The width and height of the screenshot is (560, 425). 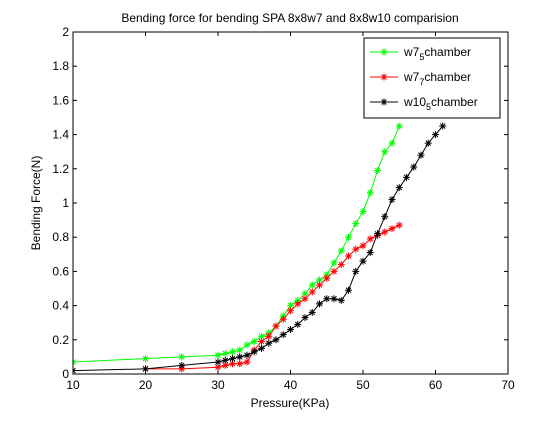 What do you see at coordinates (60, 66) in the screenshot?
I see `y-tick-label: 1.8` at bounding box center [60, 66].